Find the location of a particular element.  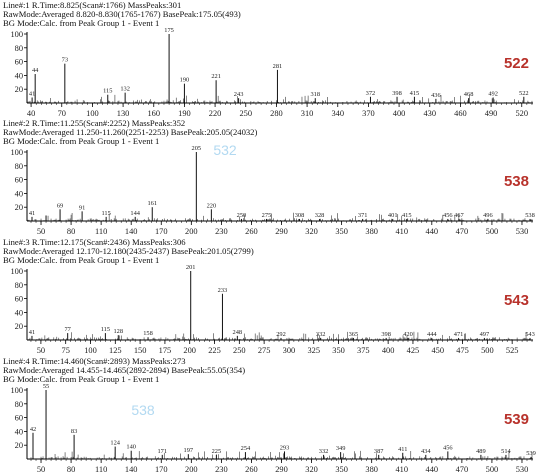

peak-label: 539 is located at coordinates (531, 453).